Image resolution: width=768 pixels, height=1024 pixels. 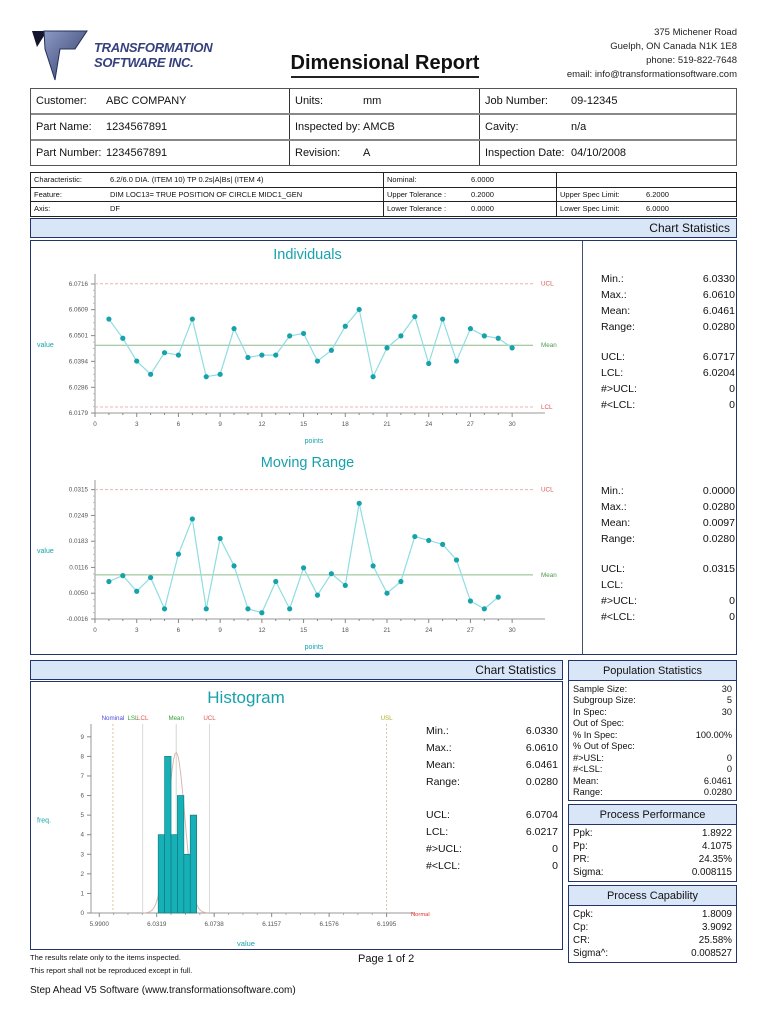 I want to click on units-cell: Units: mm, so click(x=385, y=101).